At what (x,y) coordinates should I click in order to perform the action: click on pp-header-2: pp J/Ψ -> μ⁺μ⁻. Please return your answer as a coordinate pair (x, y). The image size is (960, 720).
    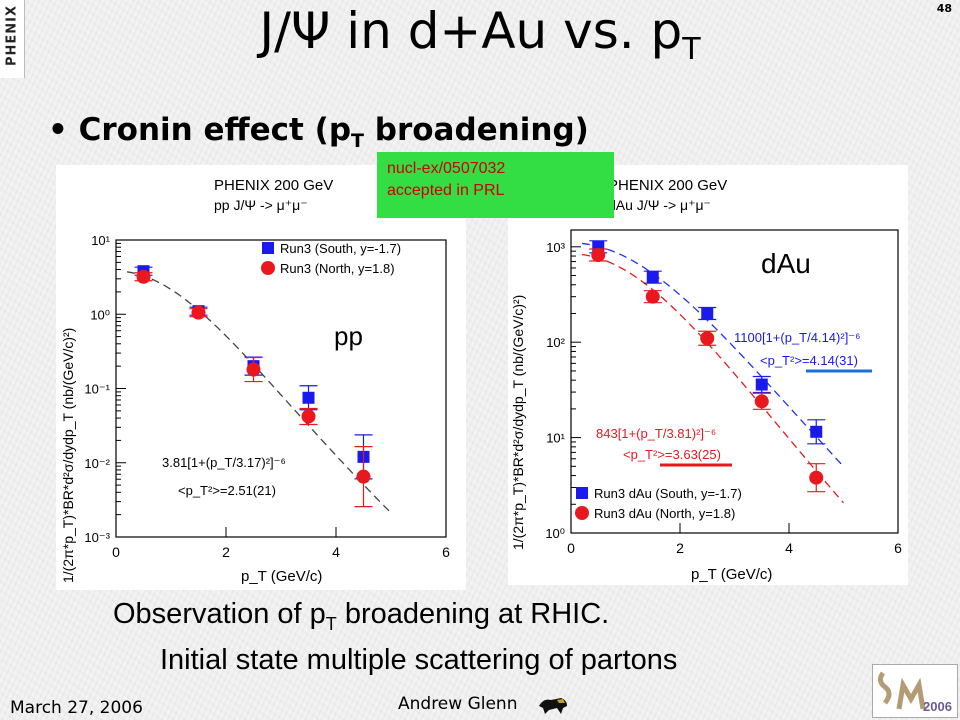
    Looking at the image, I should click on (261, 205).